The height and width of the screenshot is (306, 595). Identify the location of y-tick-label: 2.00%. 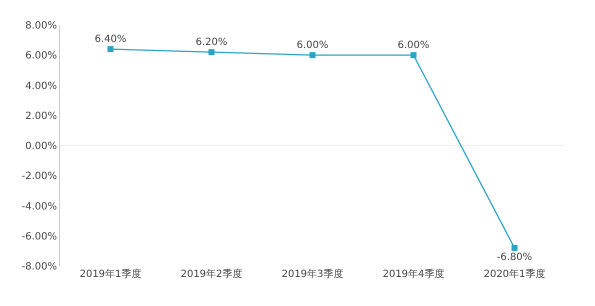
(41, 116).